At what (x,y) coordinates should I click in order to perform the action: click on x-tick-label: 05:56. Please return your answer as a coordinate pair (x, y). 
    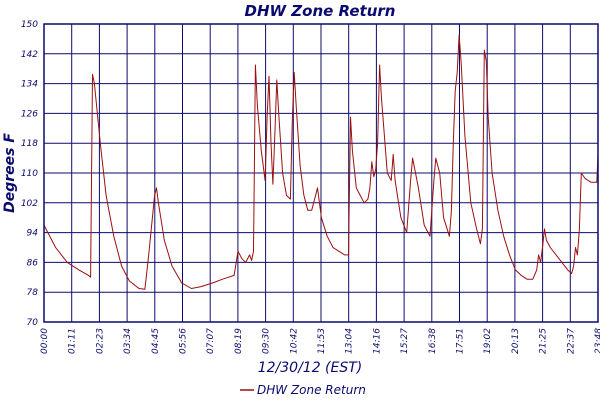
    Looking at the image, I should click on (184, 341).